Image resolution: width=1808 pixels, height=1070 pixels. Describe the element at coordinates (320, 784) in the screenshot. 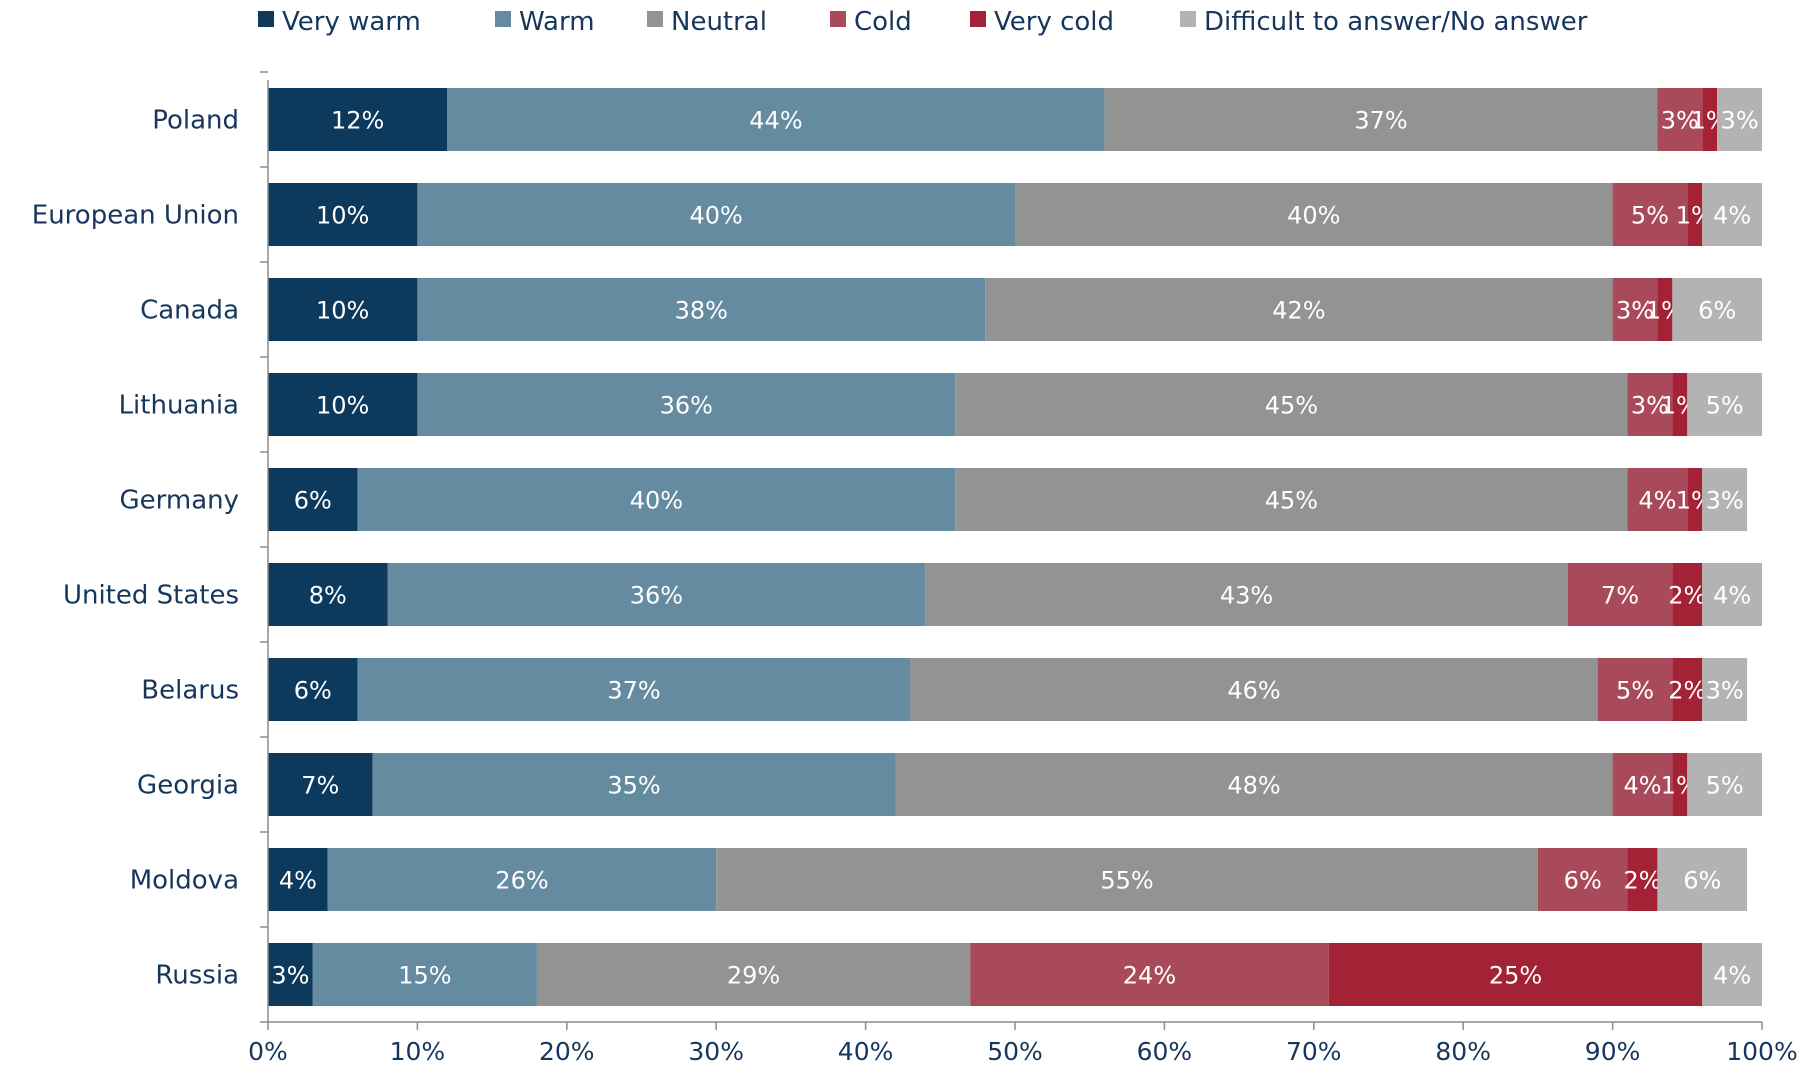

I see `bar-georgia-very-warm` at that location.